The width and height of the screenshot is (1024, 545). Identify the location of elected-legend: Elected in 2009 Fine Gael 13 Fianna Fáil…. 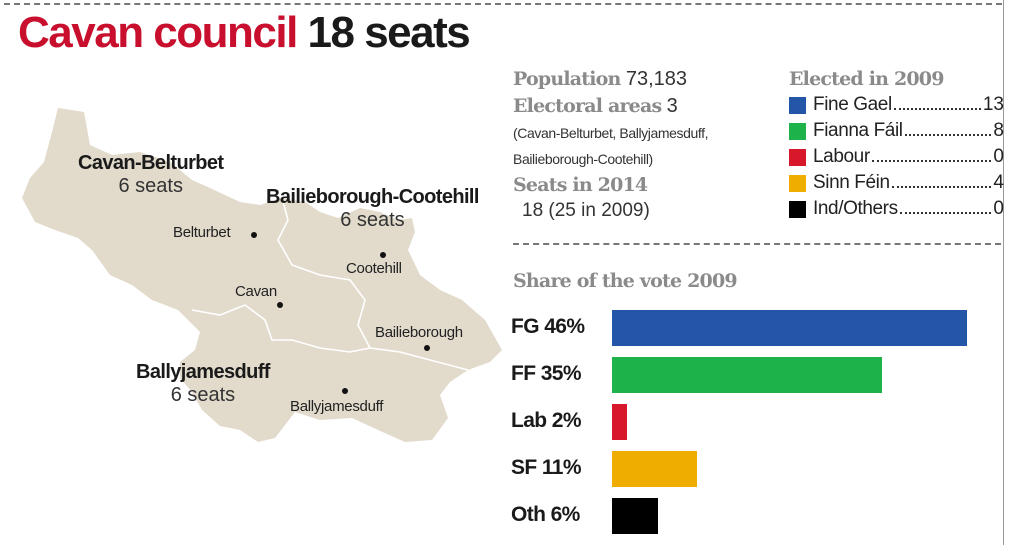
(896, 144).